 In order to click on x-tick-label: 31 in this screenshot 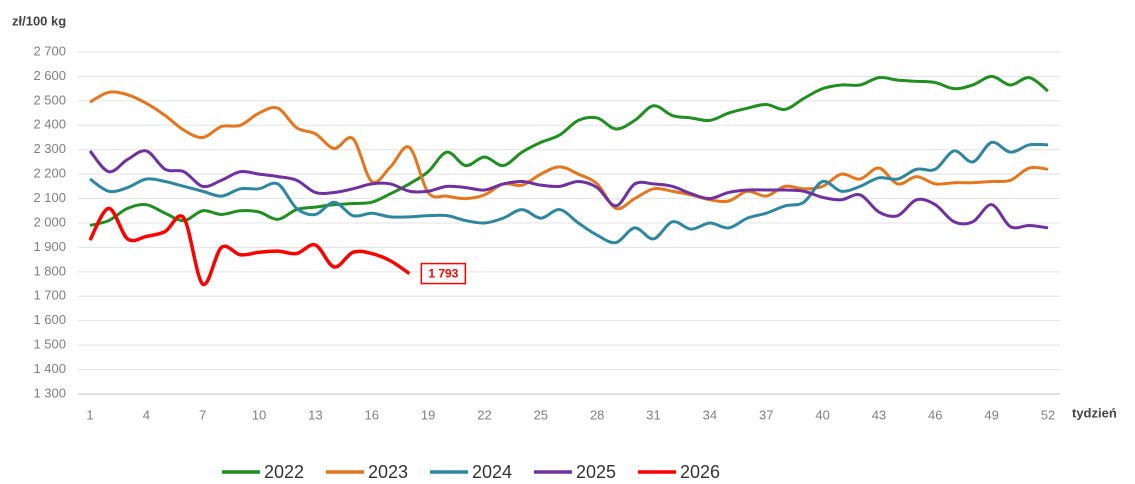, I will do `click(653, 414)`.